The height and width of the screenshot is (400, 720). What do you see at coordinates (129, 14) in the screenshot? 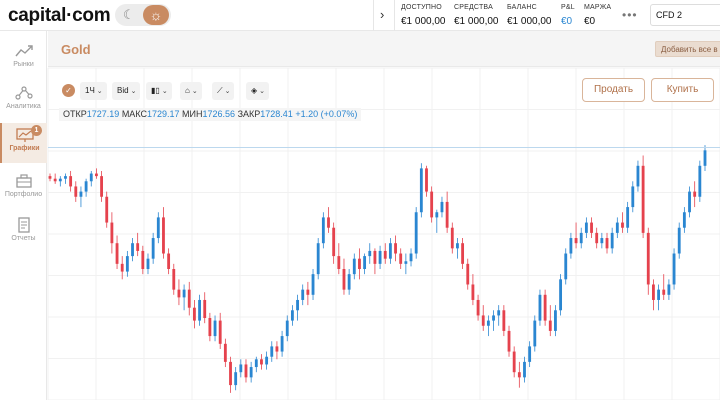
I see `moon-icon: ☾` at bounding box center [129, 14].